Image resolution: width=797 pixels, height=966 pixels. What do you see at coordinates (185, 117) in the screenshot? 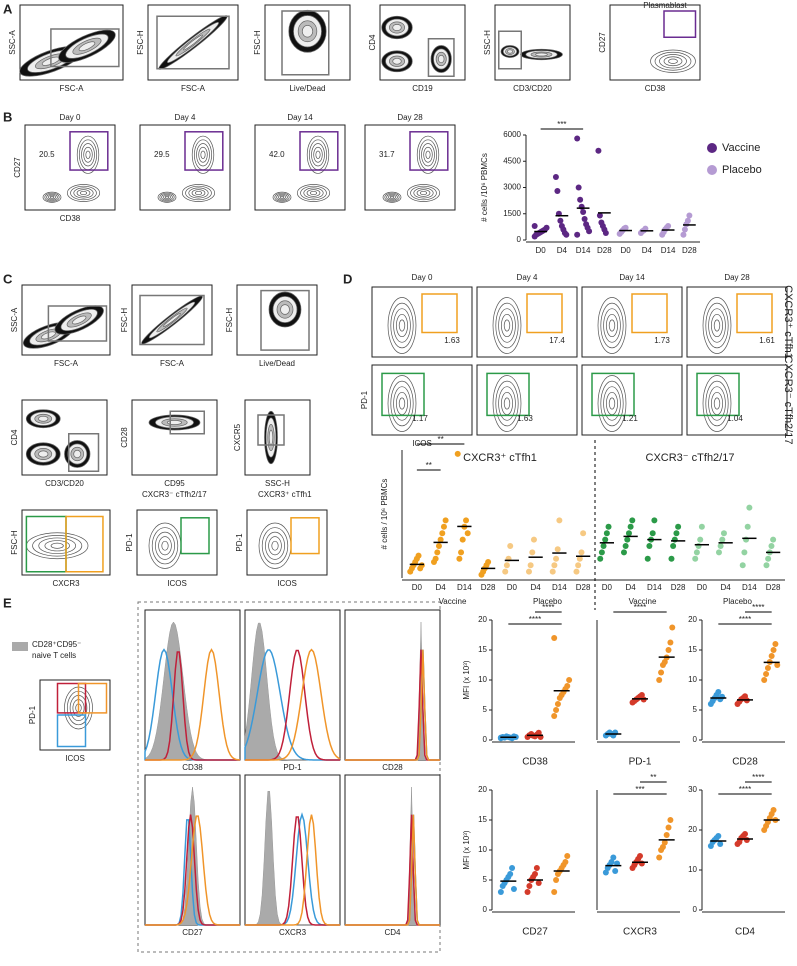
I see `plot-title: Day 4` at bounding box center [185, 117].